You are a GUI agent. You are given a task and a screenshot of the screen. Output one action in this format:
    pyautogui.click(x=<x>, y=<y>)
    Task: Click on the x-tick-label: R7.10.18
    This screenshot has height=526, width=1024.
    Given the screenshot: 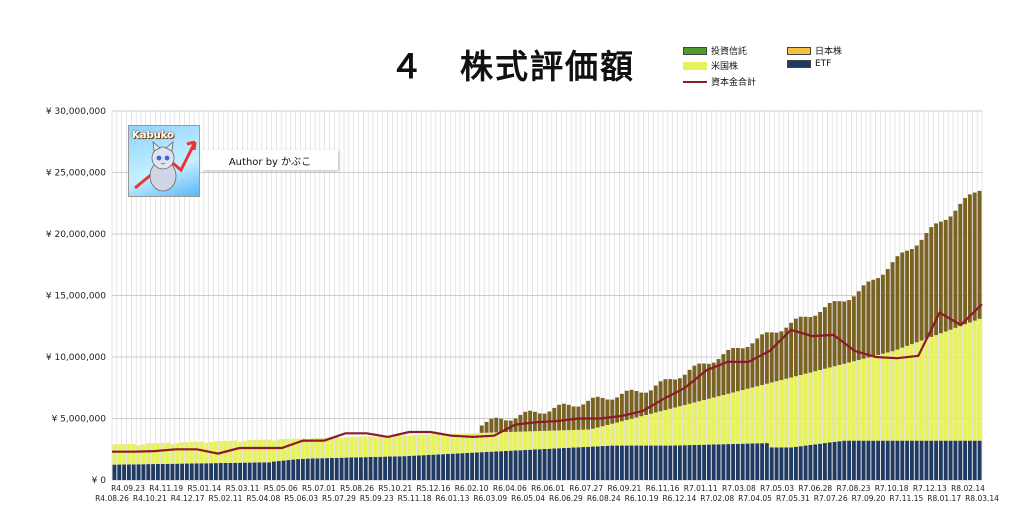 What is the action you would take?
    pyautogui.click(x=892, y=488)
    